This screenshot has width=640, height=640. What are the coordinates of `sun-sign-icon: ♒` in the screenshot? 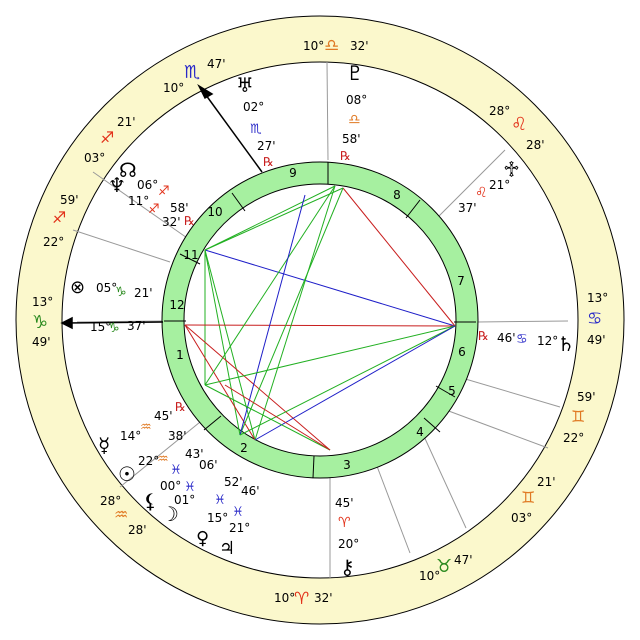 It's located at (163, 459).